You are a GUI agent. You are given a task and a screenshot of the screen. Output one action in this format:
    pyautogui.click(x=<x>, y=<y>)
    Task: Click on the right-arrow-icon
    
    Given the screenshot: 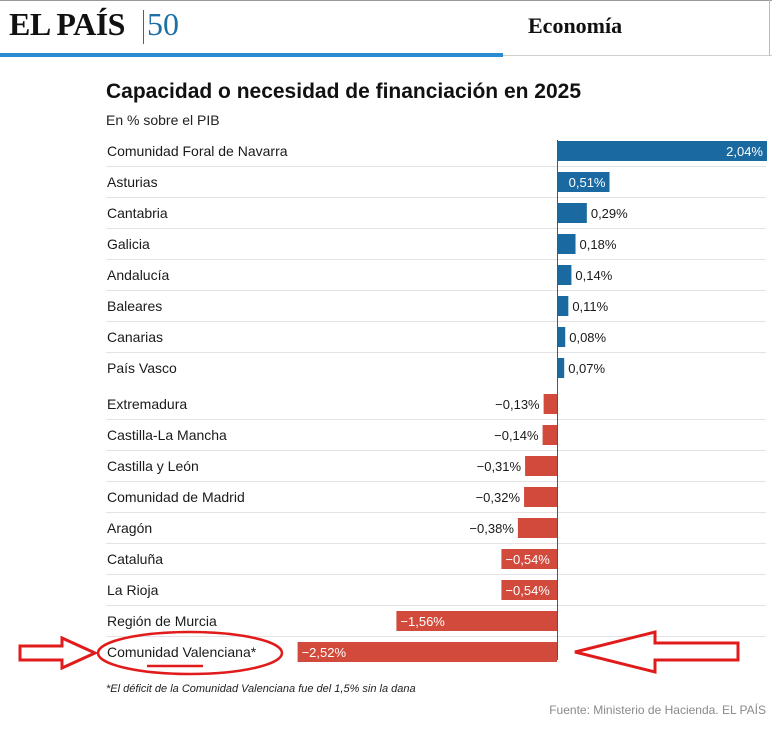 What is the action you would take?
    pyautogui.click(x=657, y=652)
    